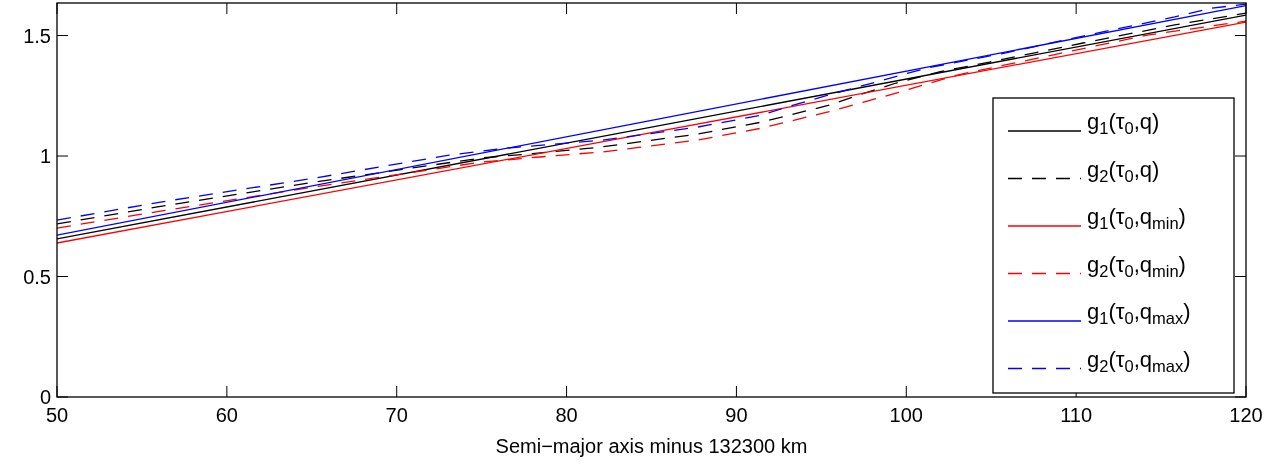 This screenshot has width=1285, height=473. What do you see at coordinates (1076, 415) in the screenshot?
I see `x-tick-label: 110` at bounding box center [1076, 415].